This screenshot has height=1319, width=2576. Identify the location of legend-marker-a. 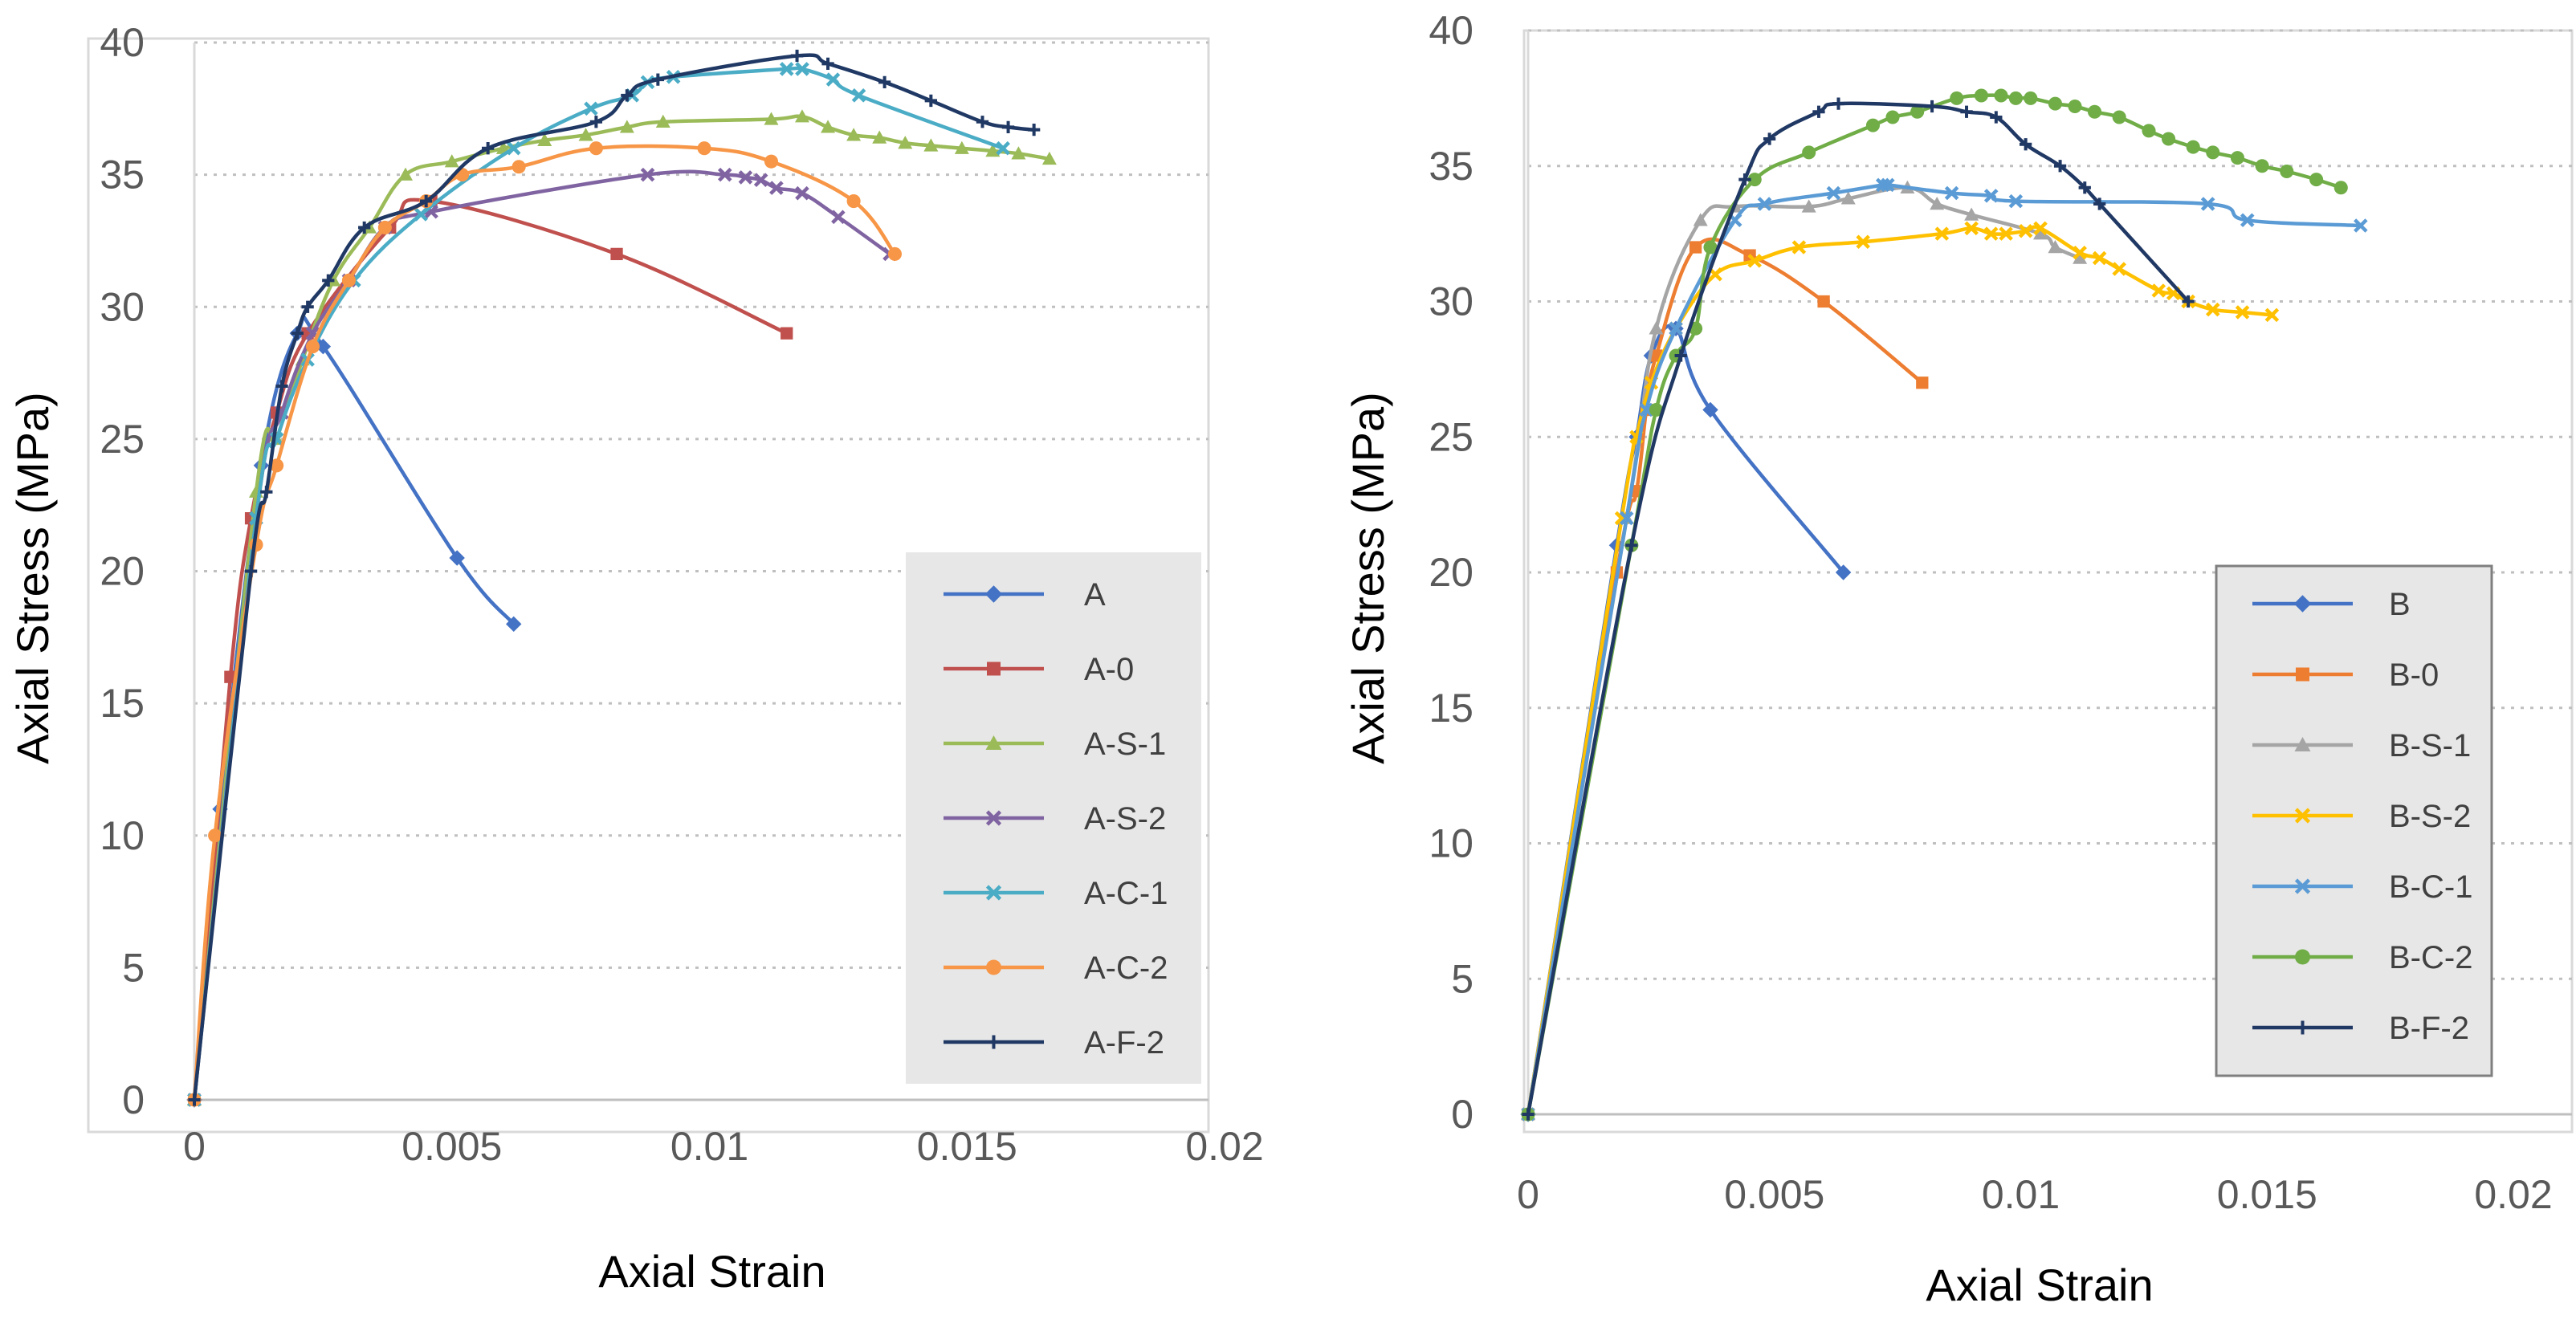
(993, 594).